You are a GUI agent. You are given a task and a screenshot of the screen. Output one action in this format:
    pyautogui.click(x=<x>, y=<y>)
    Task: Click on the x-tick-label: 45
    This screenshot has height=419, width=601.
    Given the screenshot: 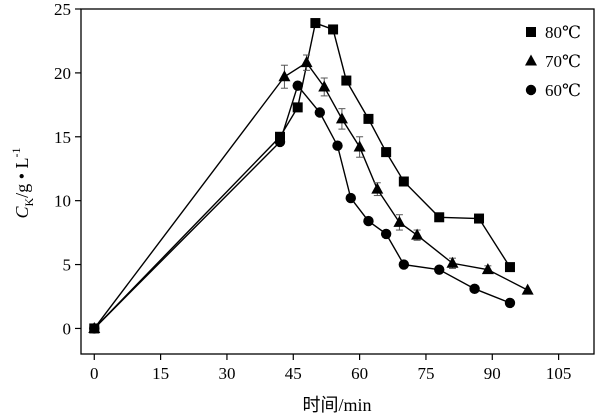 What is the action you would take?
    pyautogui.click(x=293, y=373)
    